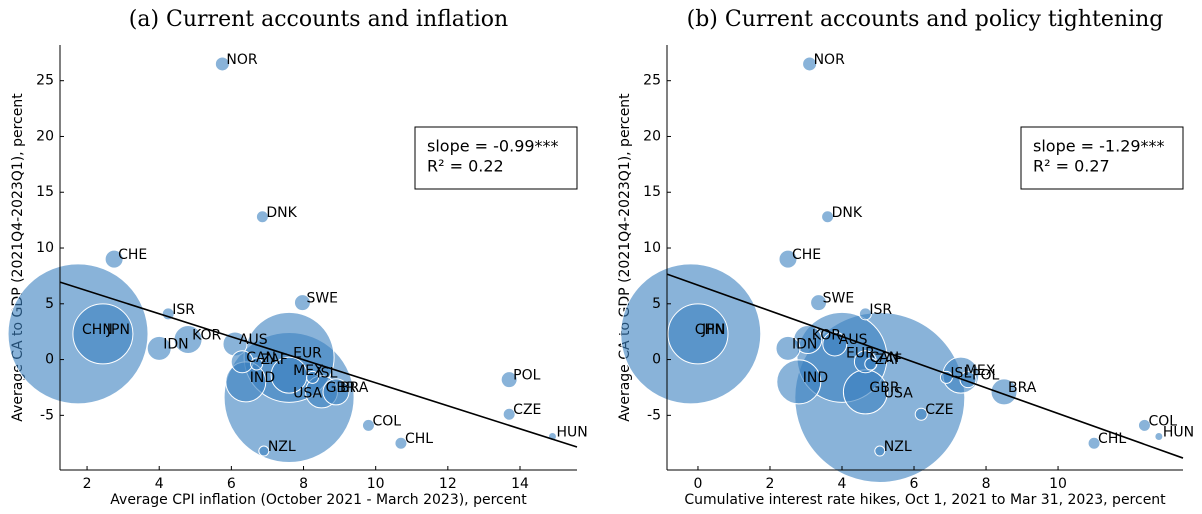 The width and height of the screenshot is (1202, 514). I want to click on point-label: JPN, so click(713, 330).